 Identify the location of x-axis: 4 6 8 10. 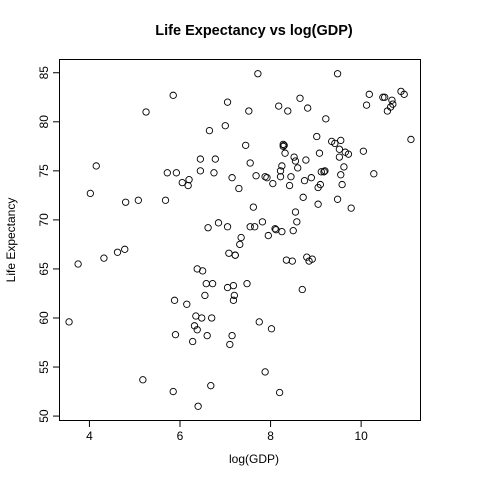
(227, 431).